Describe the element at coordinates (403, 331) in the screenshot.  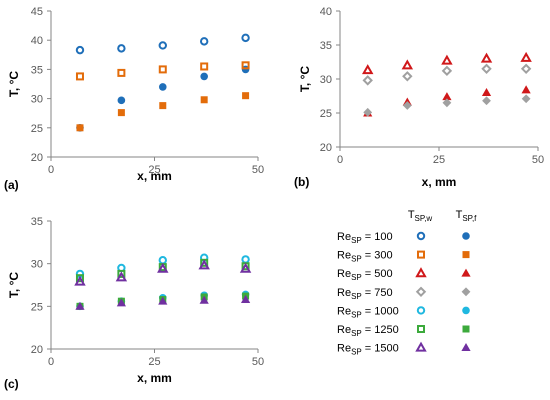
I see `legend-row-5: ReSP = 1250` at that location.